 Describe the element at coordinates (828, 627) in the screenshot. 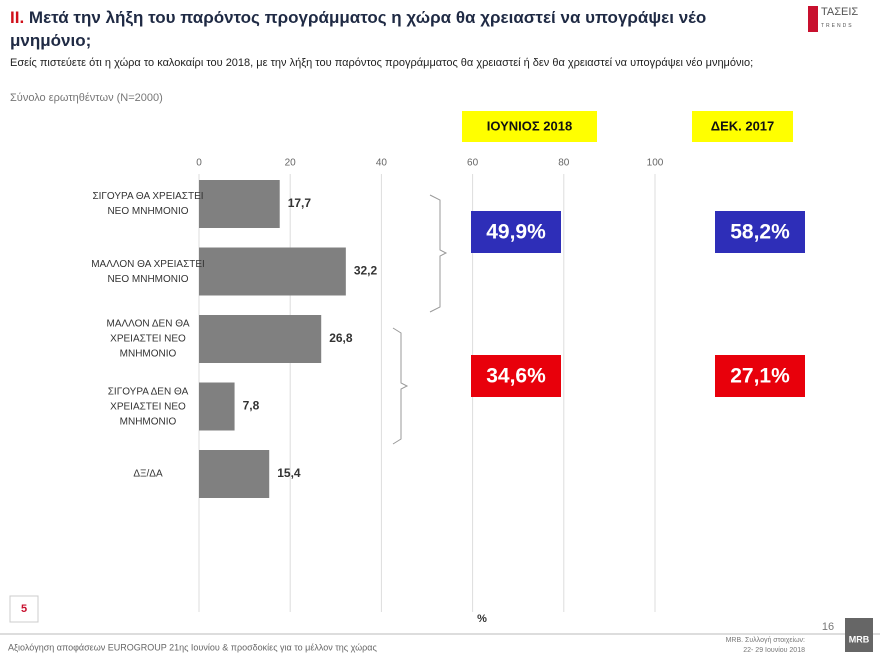

I see `page-number: 16` at that location.